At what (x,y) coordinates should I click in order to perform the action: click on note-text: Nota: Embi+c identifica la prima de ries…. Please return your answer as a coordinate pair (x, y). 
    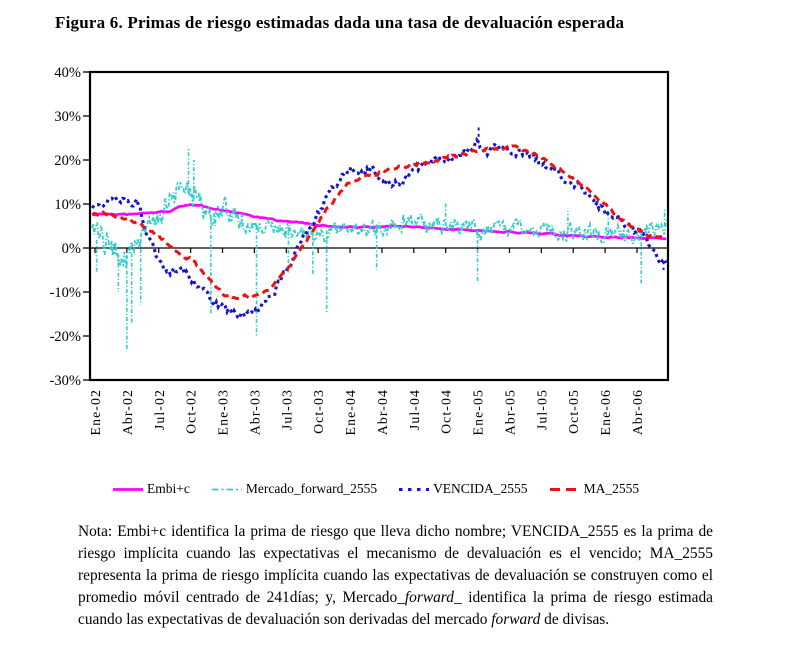
    Looking at the image, I should click on (395, 564).